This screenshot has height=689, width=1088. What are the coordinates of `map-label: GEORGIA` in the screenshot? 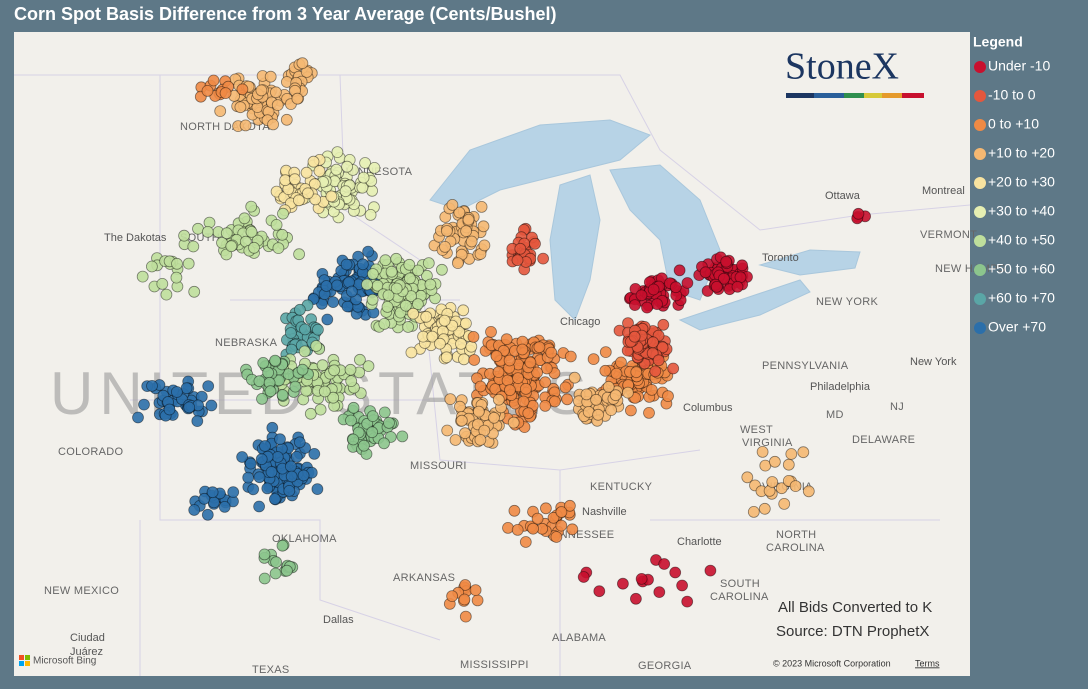 It's located at (665, 666).